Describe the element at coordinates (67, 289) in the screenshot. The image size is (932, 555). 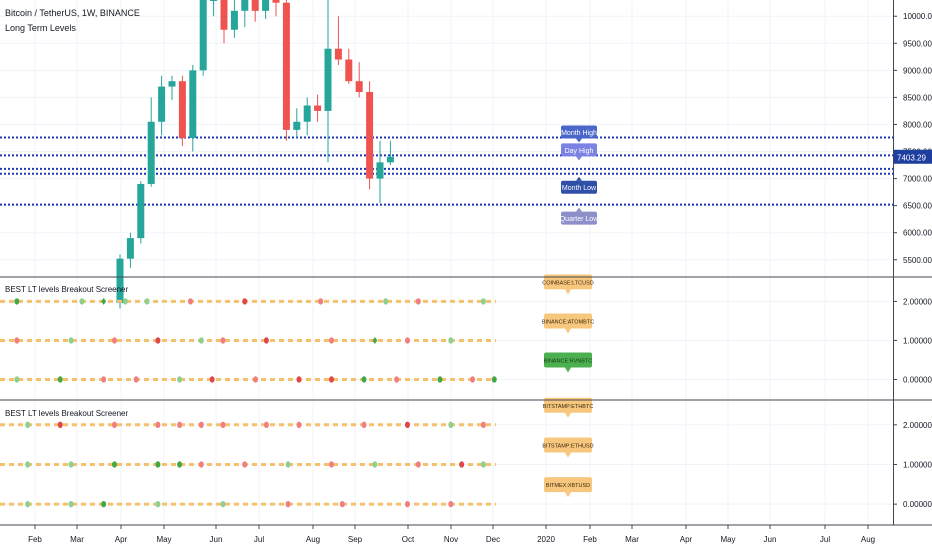
I see `pane1-title: BEST LT levels Breakout Screener` at that location.